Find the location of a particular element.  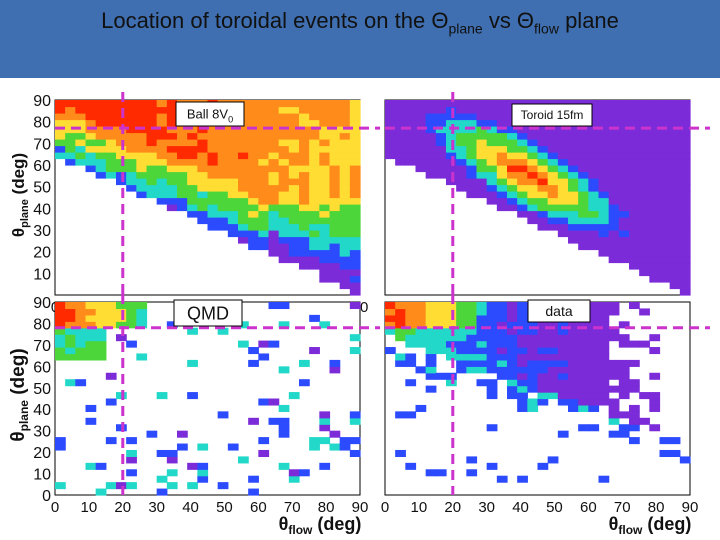

panel-label: Ball 8V0 is located at coordinates (210, 114).